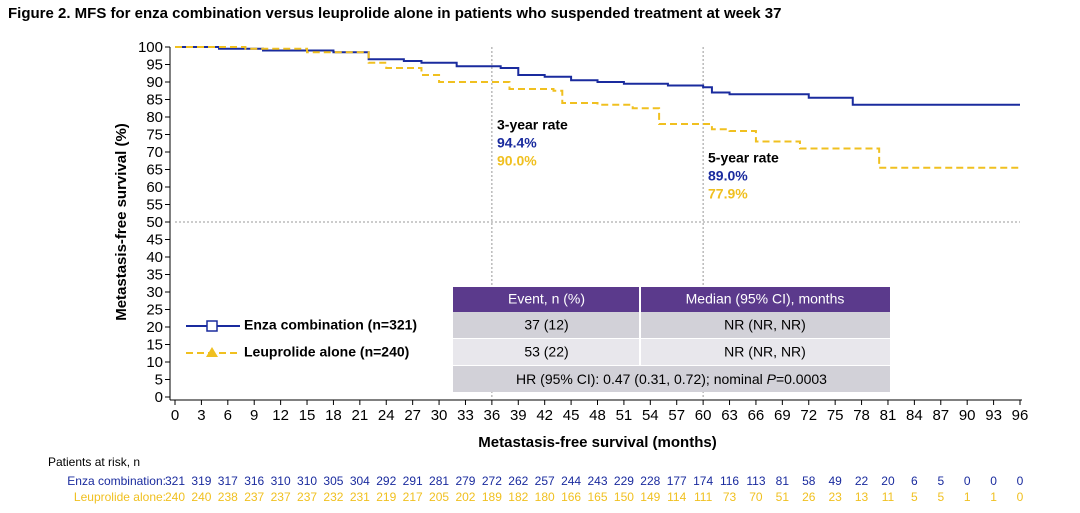 The image size is (1080, 513). Describe the element at coordinates (571, 497) in the screenshot. I see `risk-value: 166` at that location.